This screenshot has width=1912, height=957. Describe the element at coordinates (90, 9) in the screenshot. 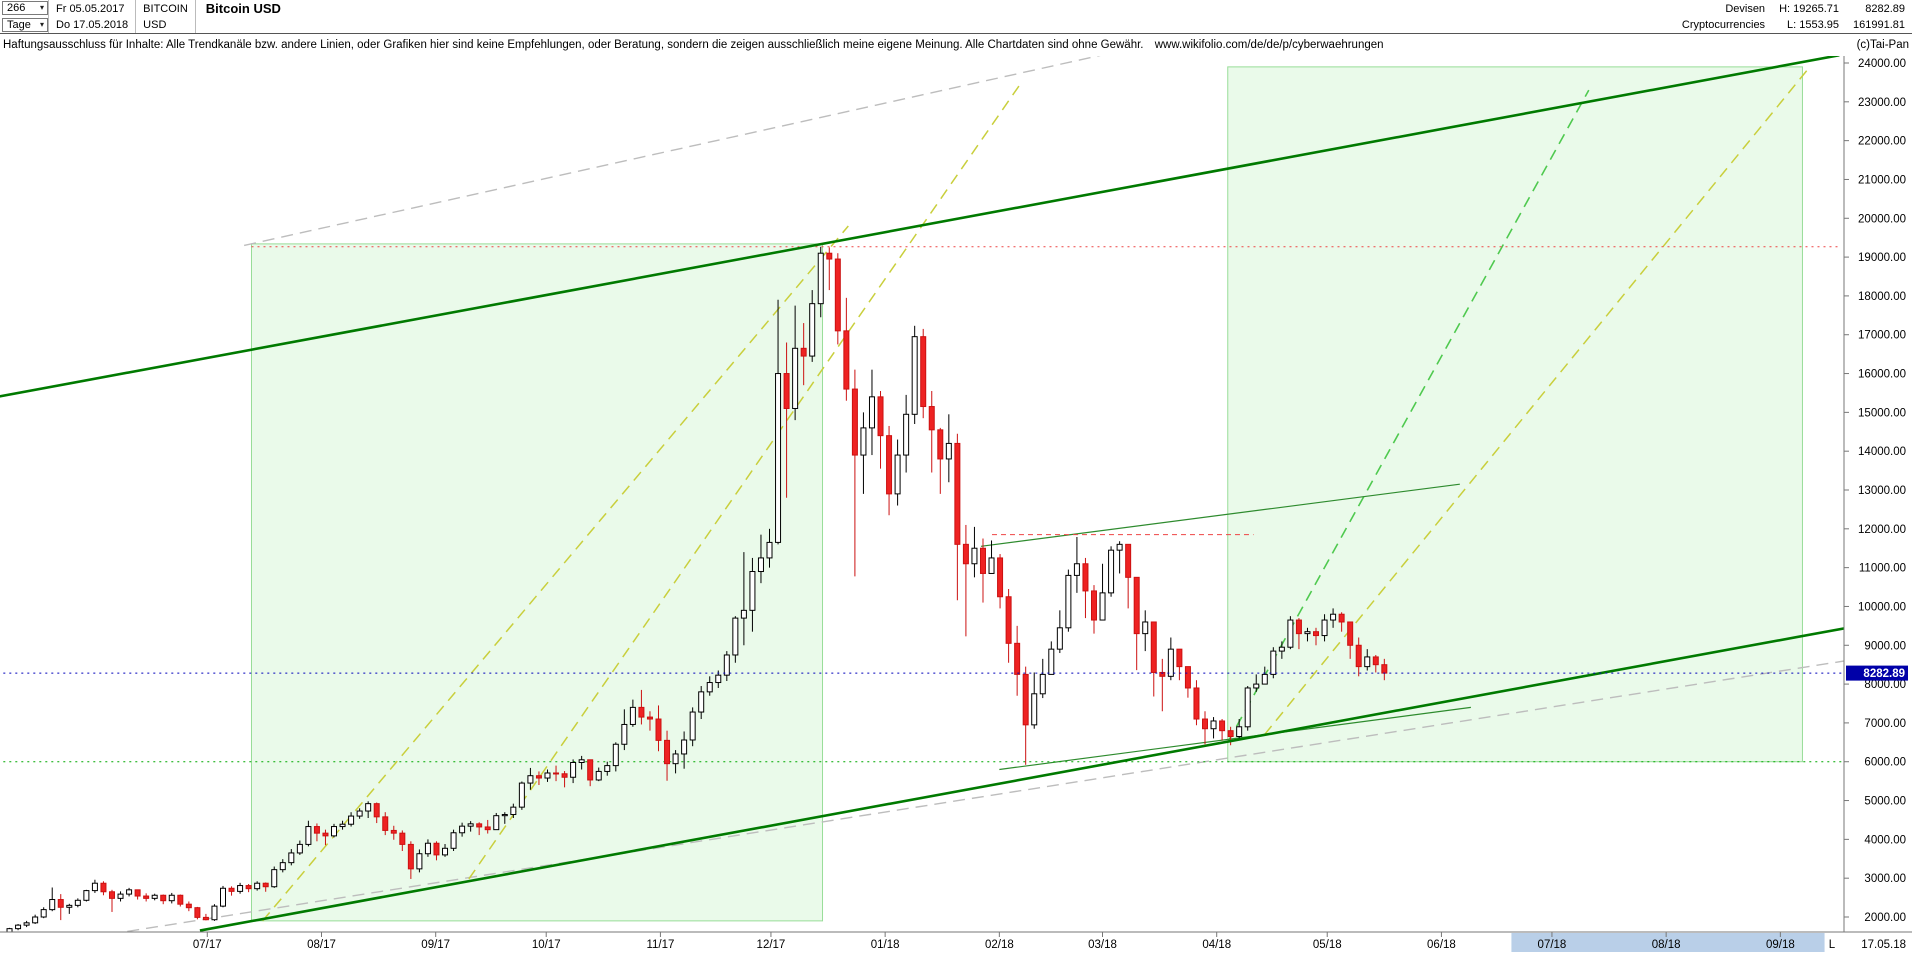

I see `date-from: Fr 05.05.2017` at that location.